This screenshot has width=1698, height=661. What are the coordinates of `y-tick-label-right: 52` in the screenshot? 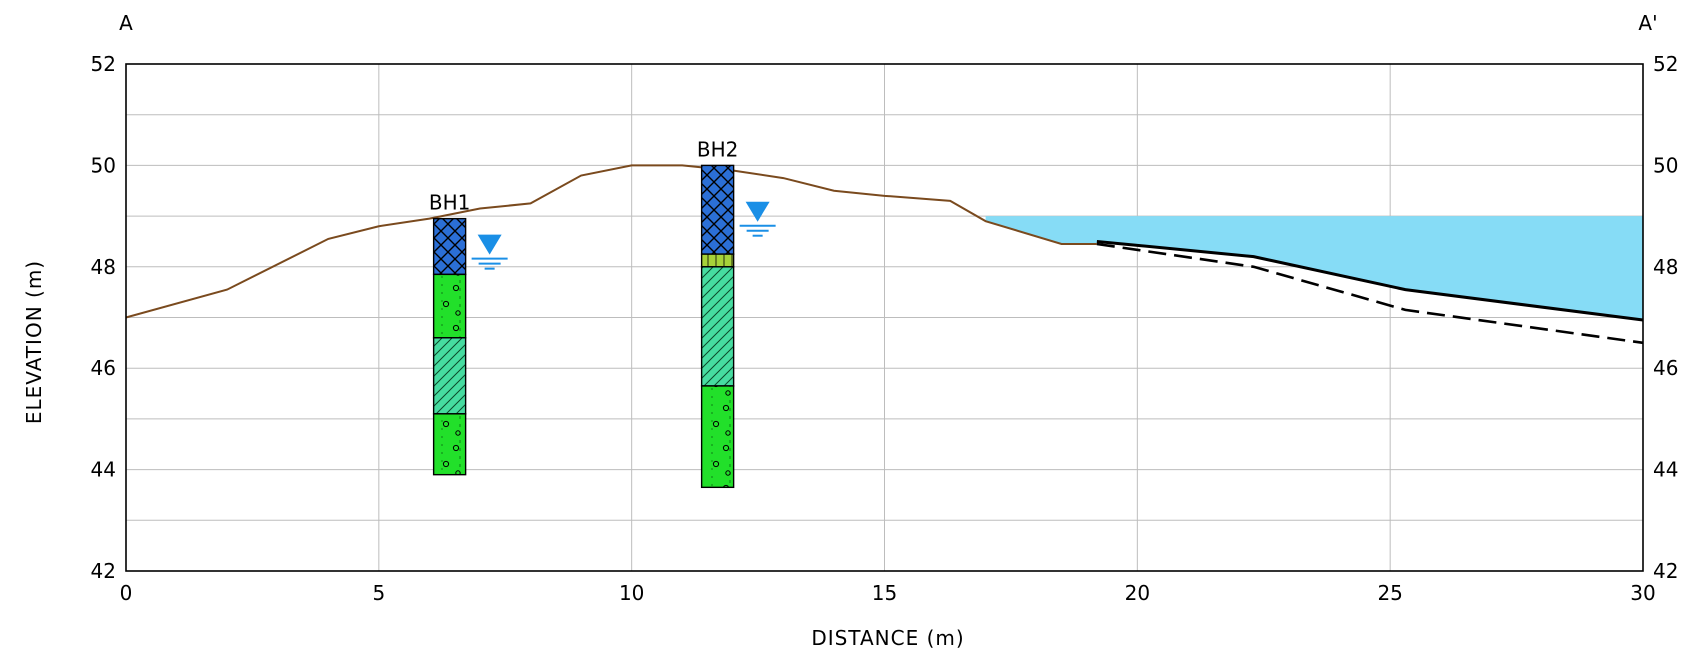 It's located at (1665, 64).